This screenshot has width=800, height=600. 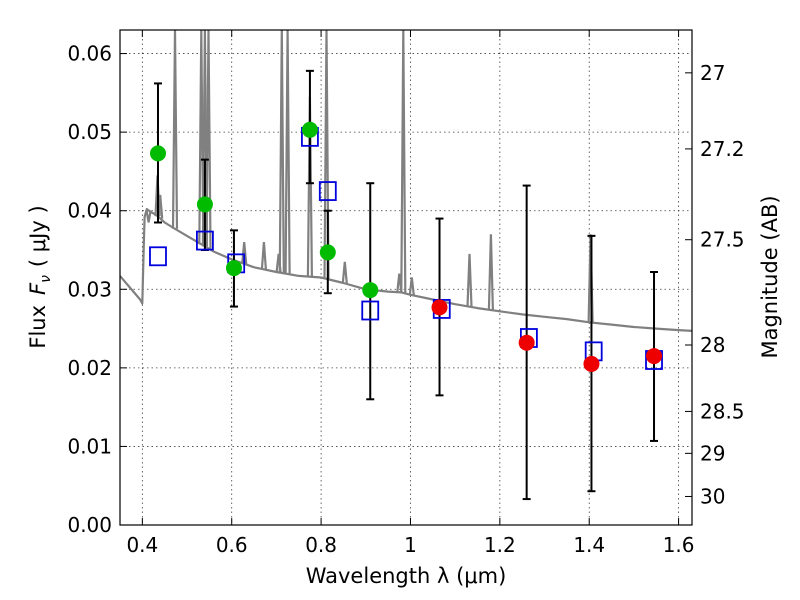 I want to click on y2-tick-label: 27.5, so click(x=722, y=240).